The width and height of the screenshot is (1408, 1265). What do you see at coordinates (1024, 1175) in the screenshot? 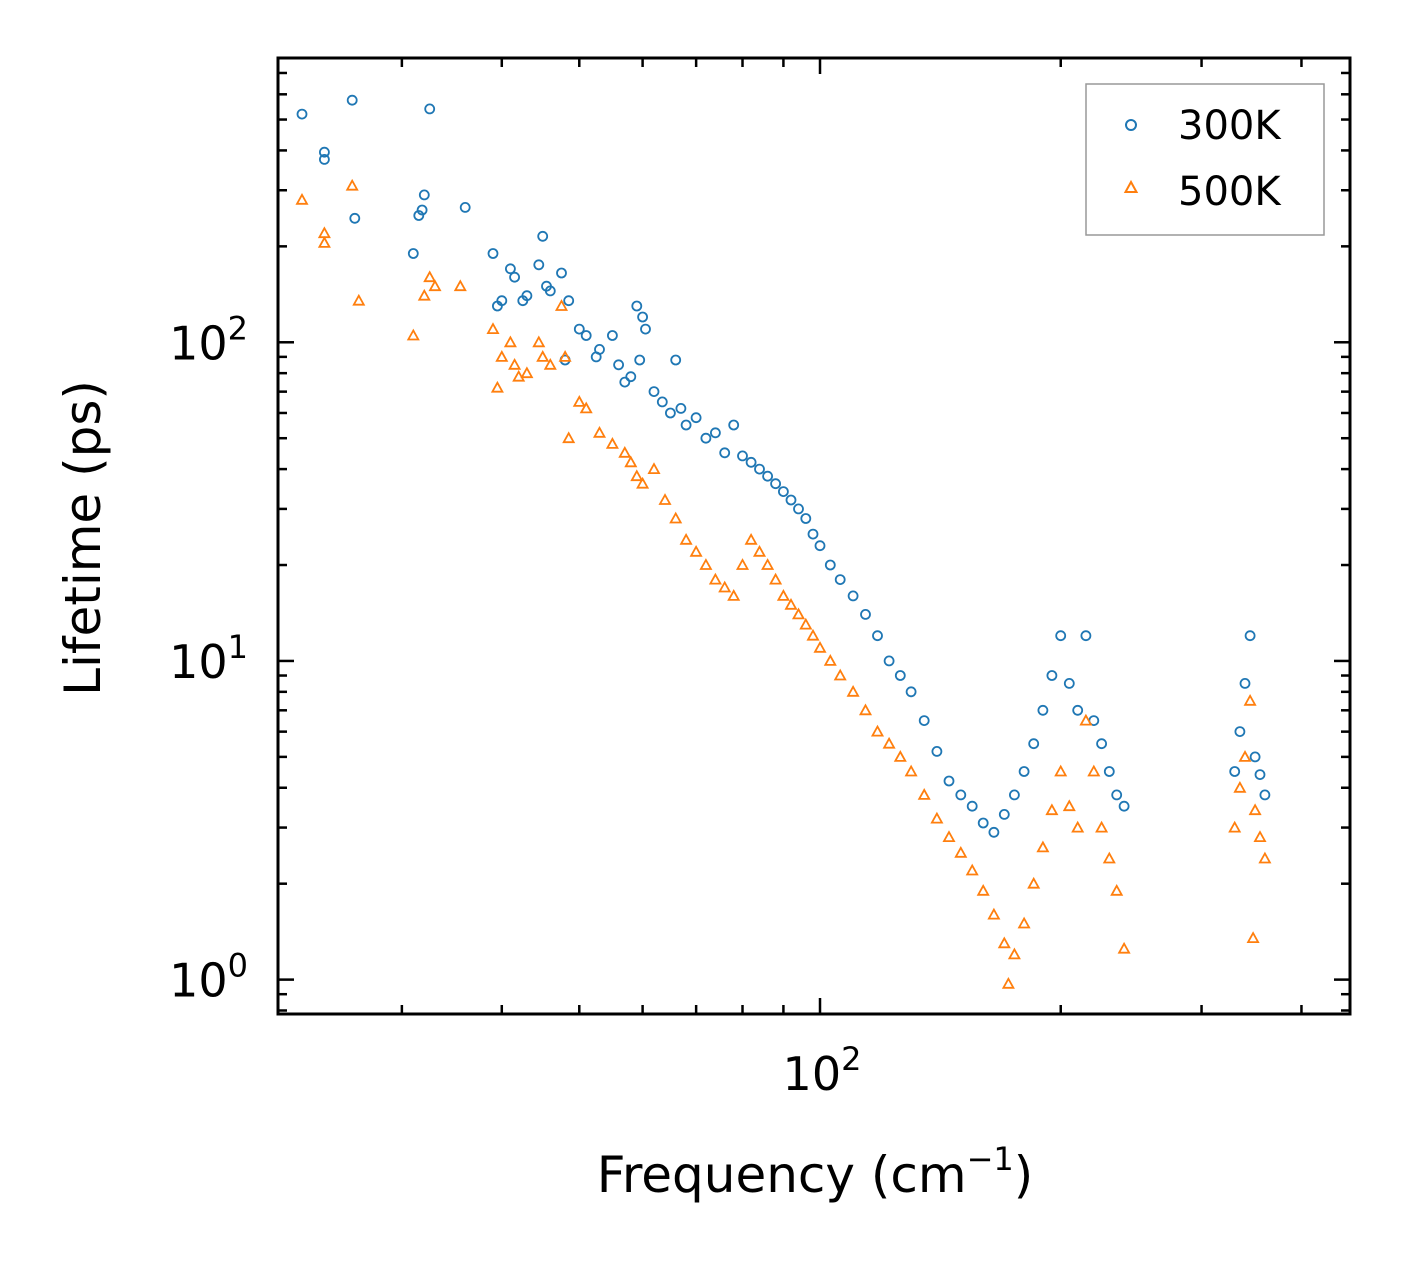
I see `x-axis-title-tail: )` at bounding box center [1024, 1175].